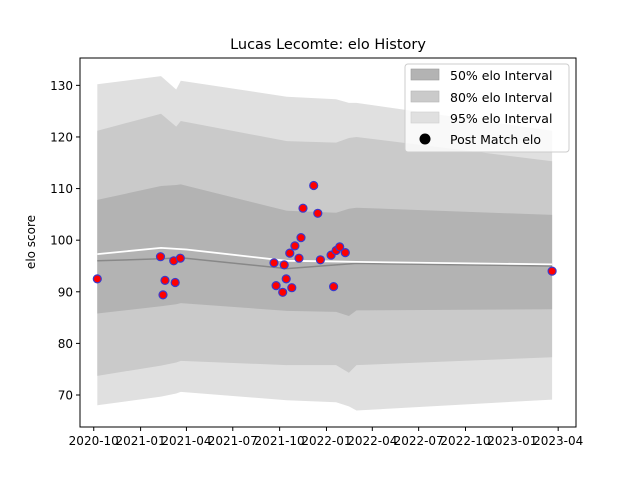 This screenshot has height=480, width=640. What do you see at coordinates (495, 139) in the screenshot?
I see `legend-label-marker: Post Match elo` at bounding box center [495, 139].